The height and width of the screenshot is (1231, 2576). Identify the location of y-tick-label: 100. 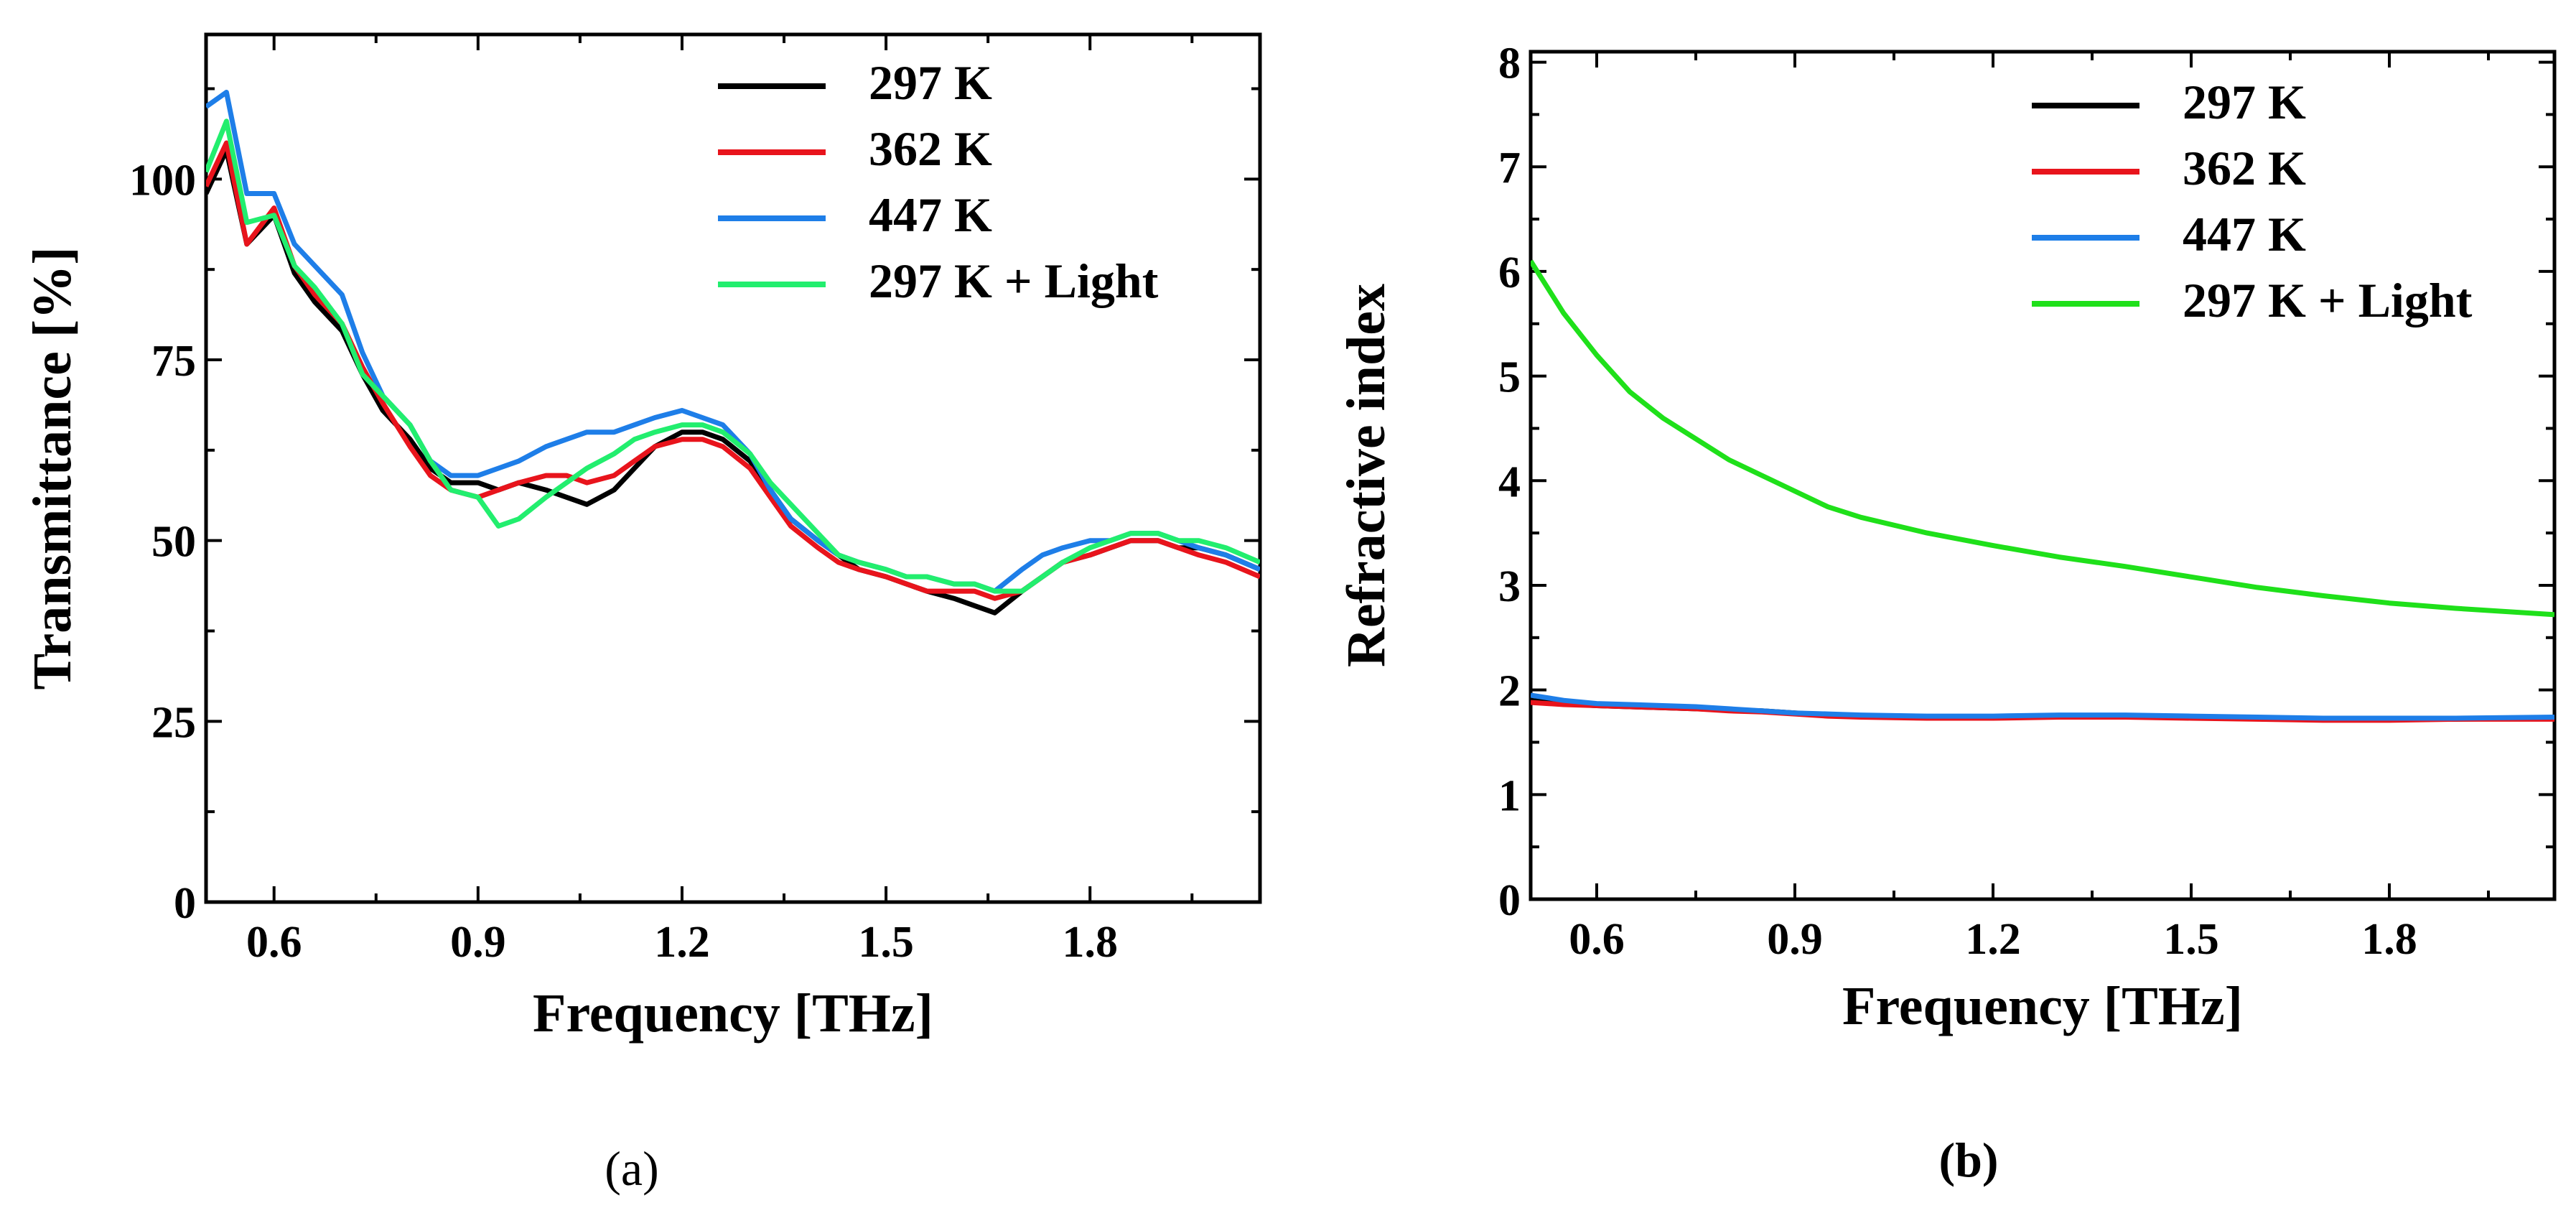
(162, 181).